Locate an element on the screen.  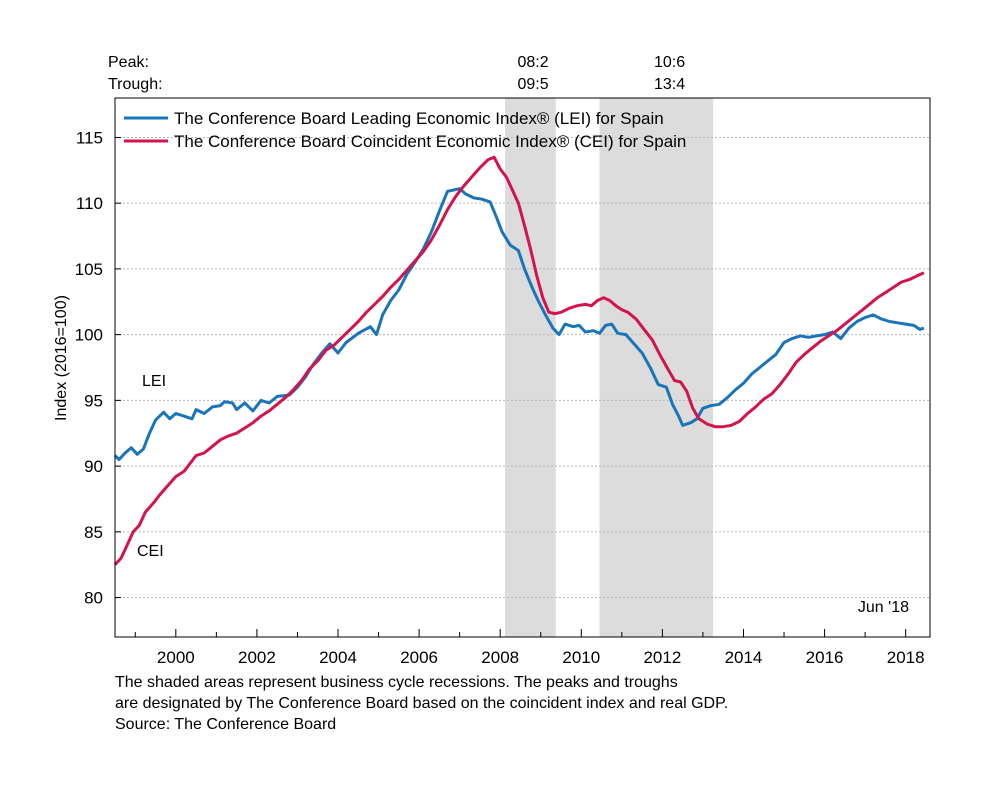
series-labels: LEI CEI is located at coordinates (151, 466).